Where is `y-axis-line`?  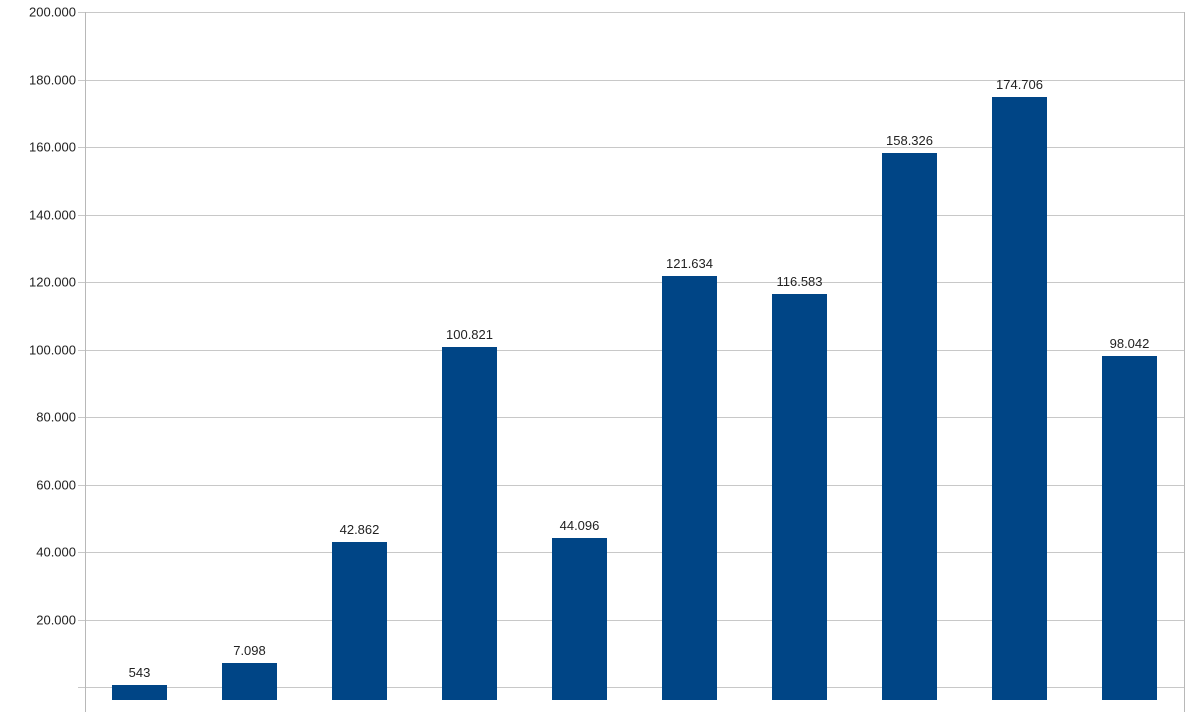
y-axis-line is located at coordinates (85, 362).